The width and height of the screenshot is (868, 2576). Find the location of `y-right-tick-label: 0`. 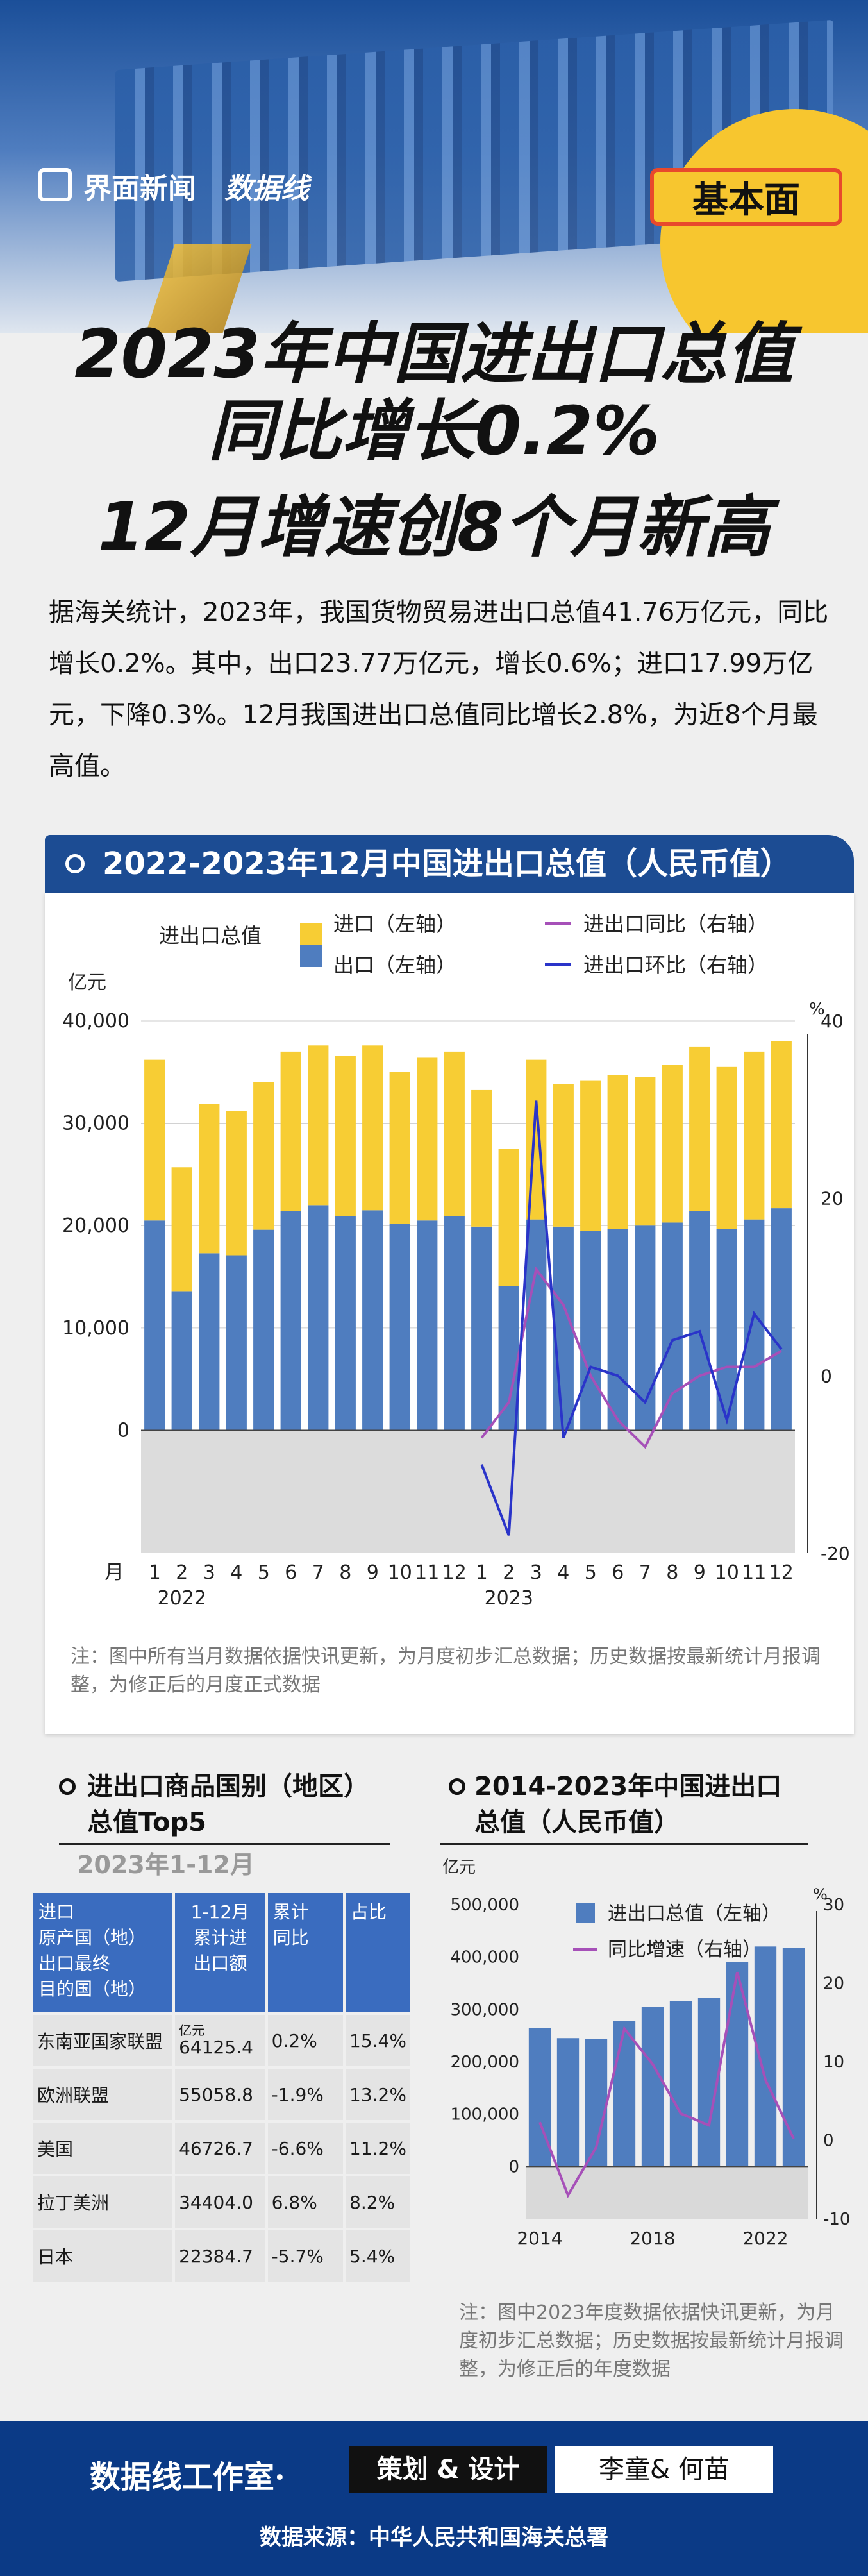

y-right-tick-label: 0 is located at coordinates (826, 1375).